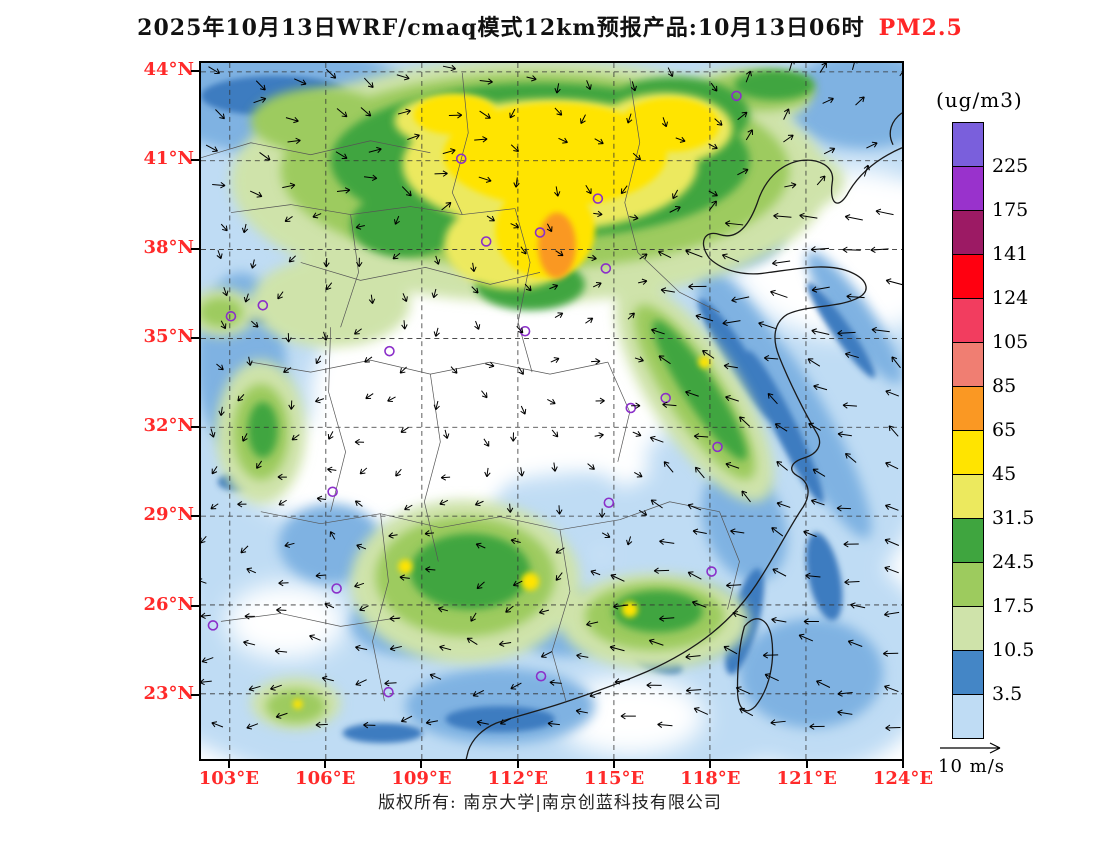 The width and height of the screenshot is (1100, 850). I want to click on legend-colorbar, so click(968, 430).